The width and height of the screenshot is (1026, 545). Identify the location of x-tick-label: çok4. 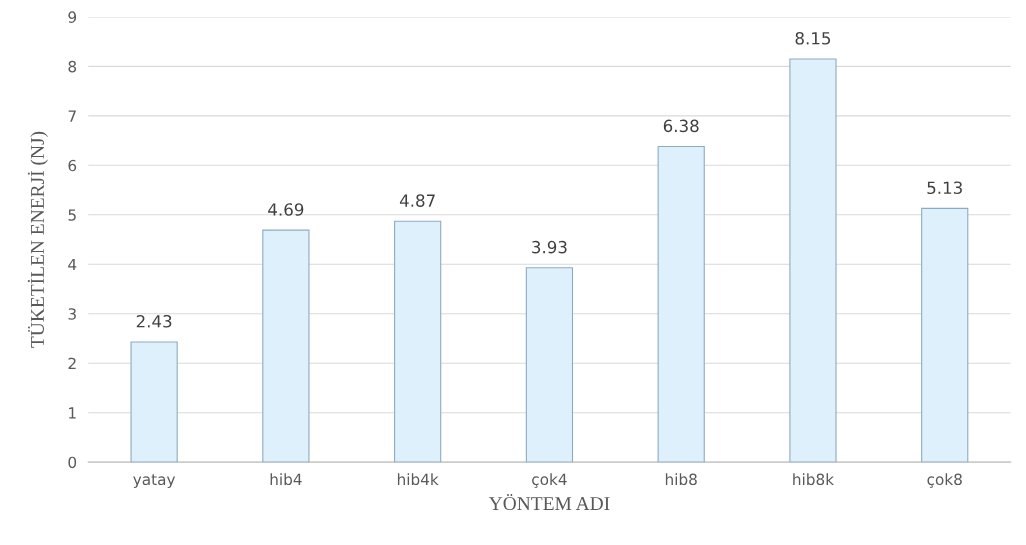
(549, 480).